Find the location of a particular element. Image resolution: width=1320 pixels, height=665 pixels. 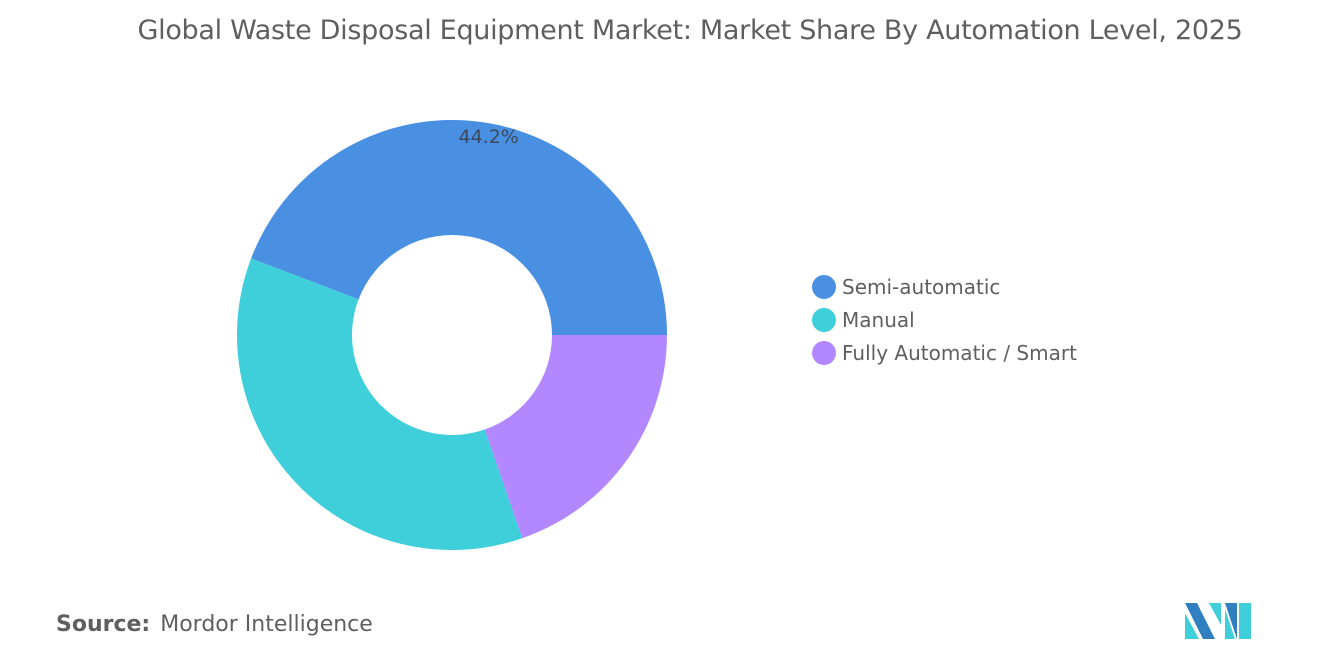

legend-item-manual: Manual is located at coordinates (944, 319).